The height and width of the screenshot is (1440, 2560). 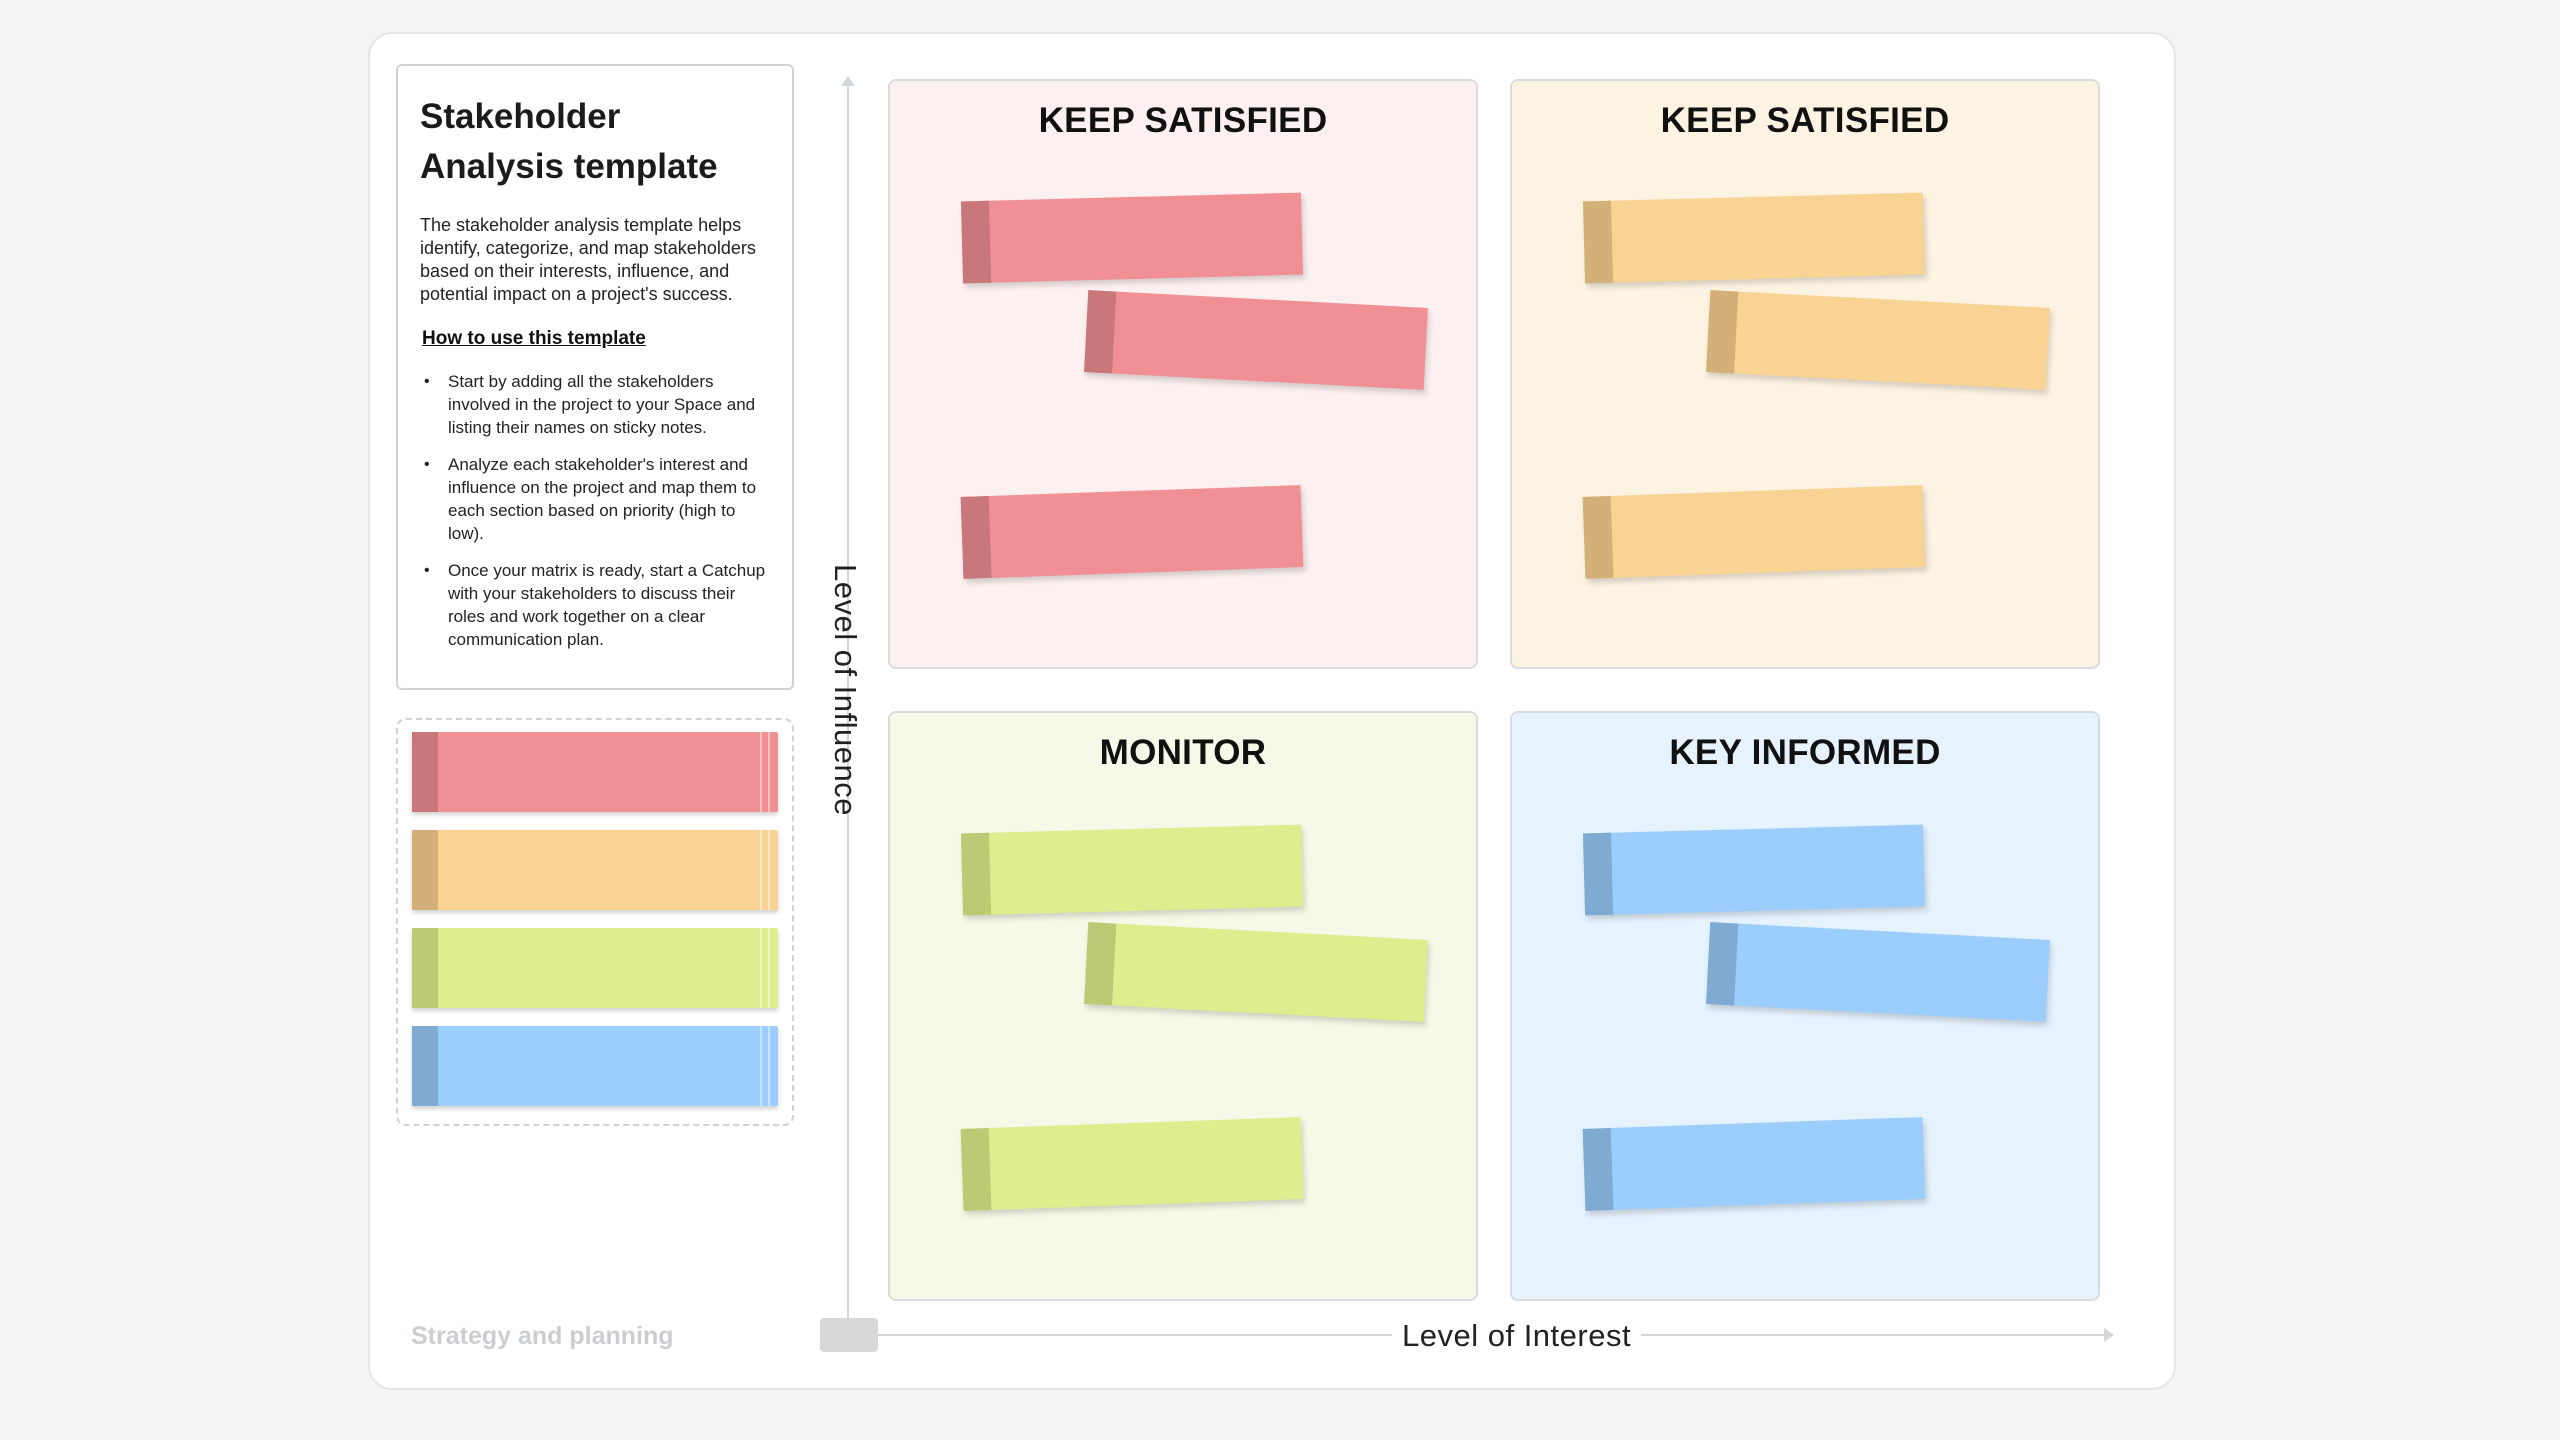 I want to click on green-sticky-pad, so click(x=595, y=968).